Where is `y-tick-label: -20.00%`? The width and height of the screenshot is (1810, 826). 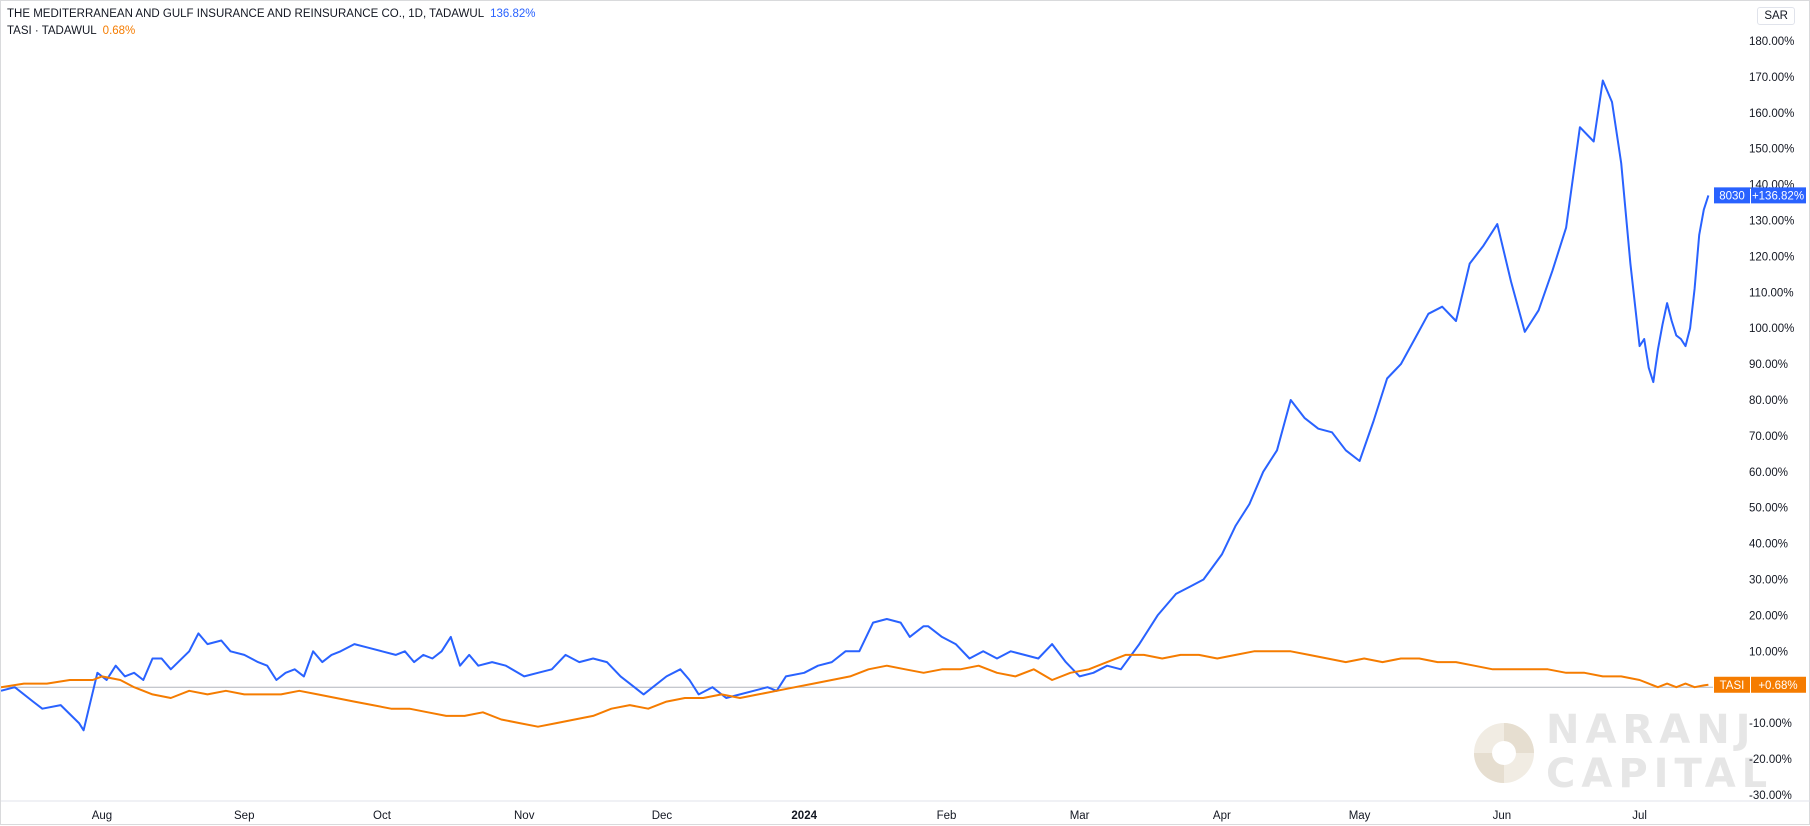
y-tick-label: -20.00% is located at coordinates (1770, 760).